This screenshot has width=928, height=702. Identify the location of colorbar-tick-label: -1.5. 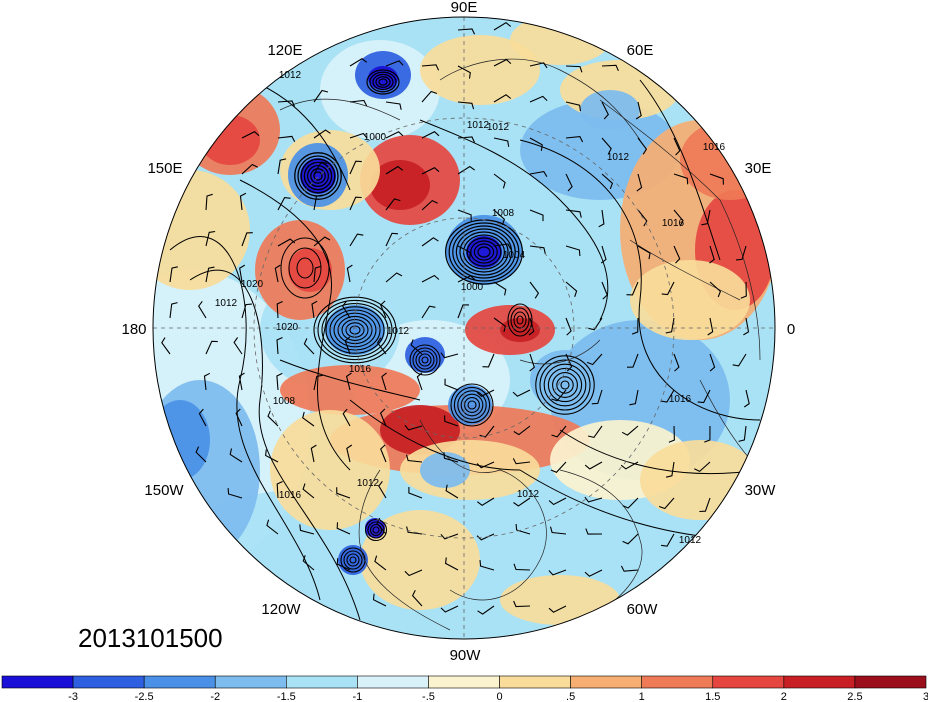
(286, 696).